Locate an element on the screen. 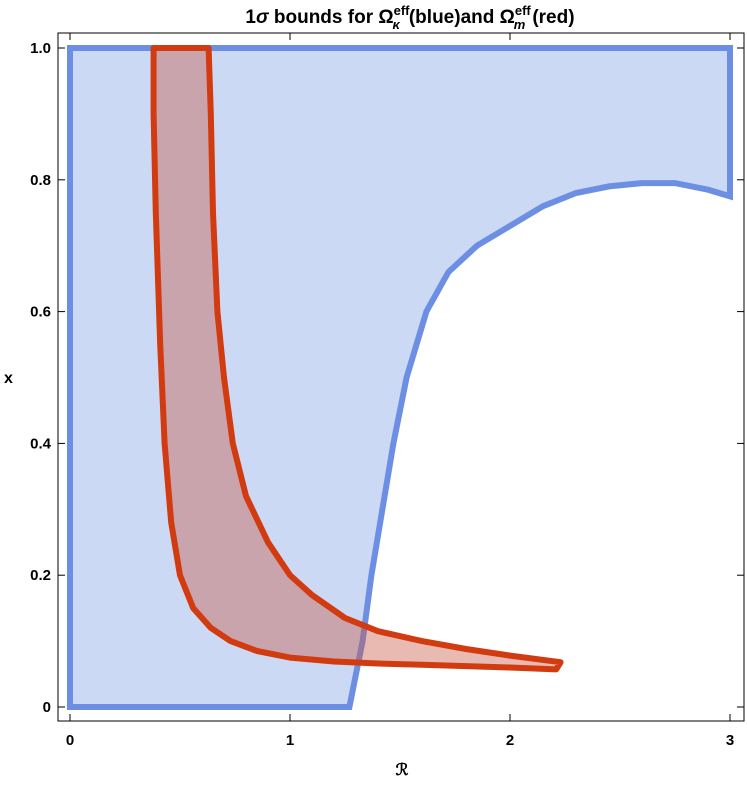  title-prefix: 1 is located at coordinates (250, 17).